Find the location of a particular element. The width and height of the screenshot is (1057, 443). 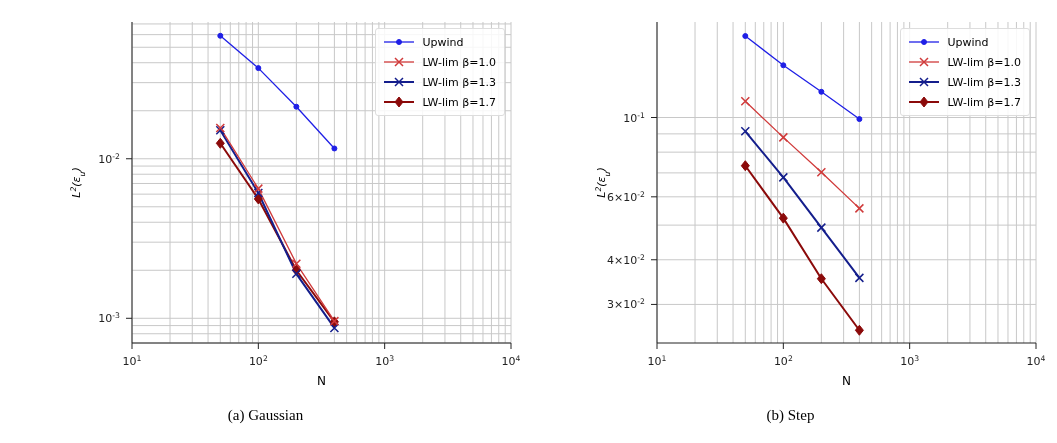

y-tick-label: 10$^{-3}$ is located at coordinates (109, 318).